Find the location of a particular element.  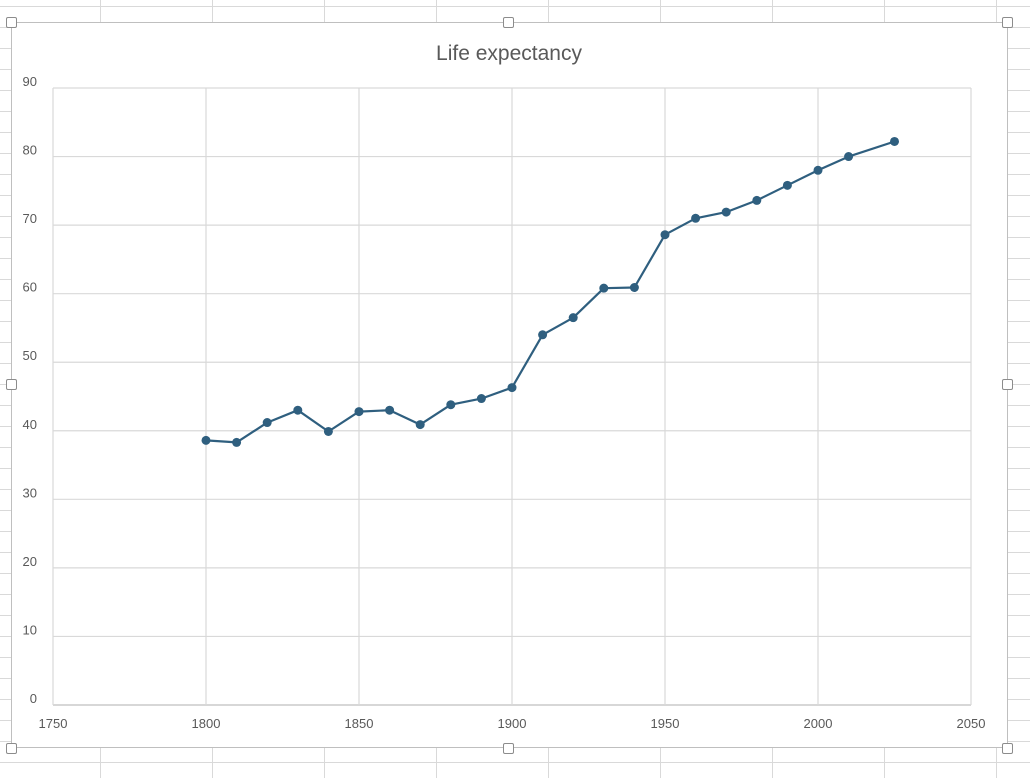

y-tick-label: 90 is located at coordinates (30, 81).